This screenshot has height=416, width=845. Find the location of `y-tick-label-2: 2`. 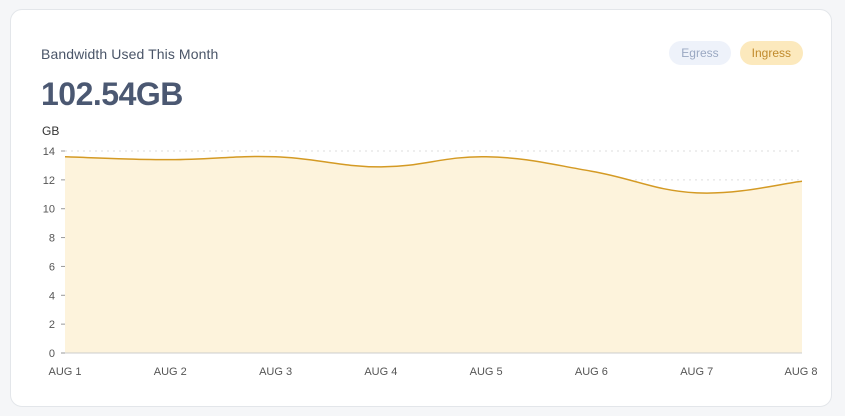

y-tick-label-2: 2 is located at coordinates (52, 325).